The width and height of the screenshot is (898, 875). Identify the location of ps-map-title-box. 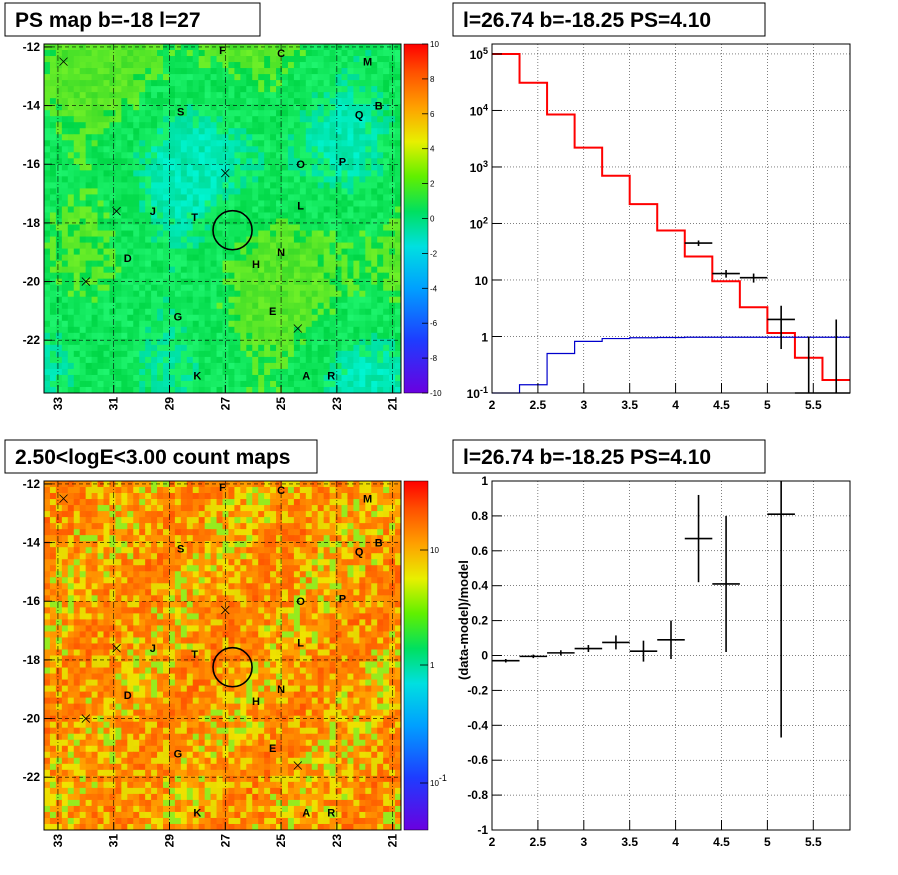
(132, 19).